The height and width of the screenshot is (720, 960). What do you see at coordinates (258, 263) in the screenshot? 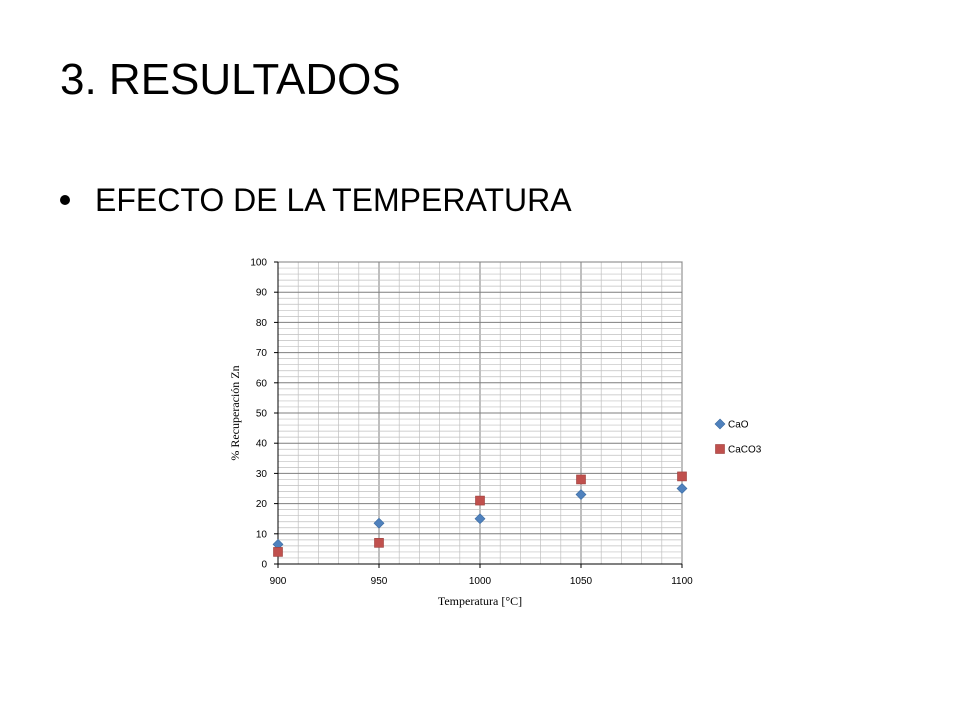
I see `y-tick-label: 100` at bounding box center [258, 263].